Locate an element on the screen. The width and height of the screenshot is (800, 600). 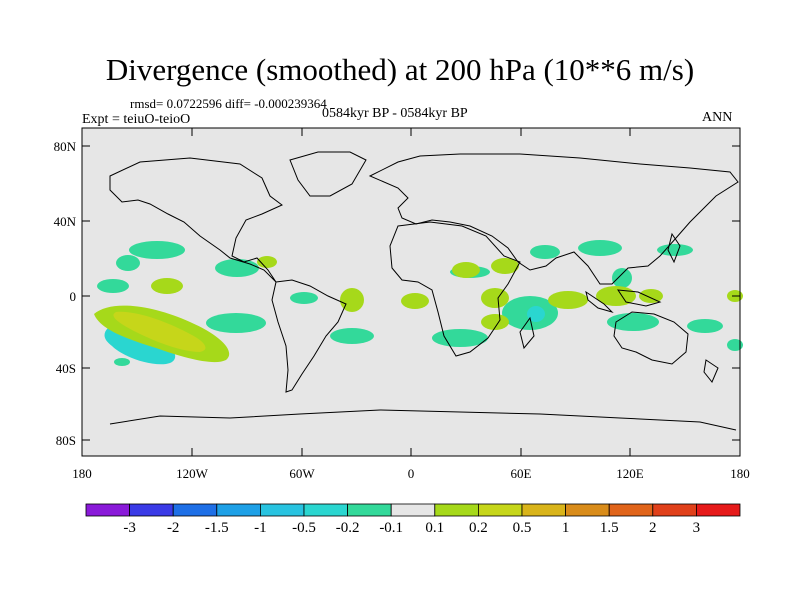
period-label: 0584kyr BP - 0584kyr BP is located at coordinates (395, 113).